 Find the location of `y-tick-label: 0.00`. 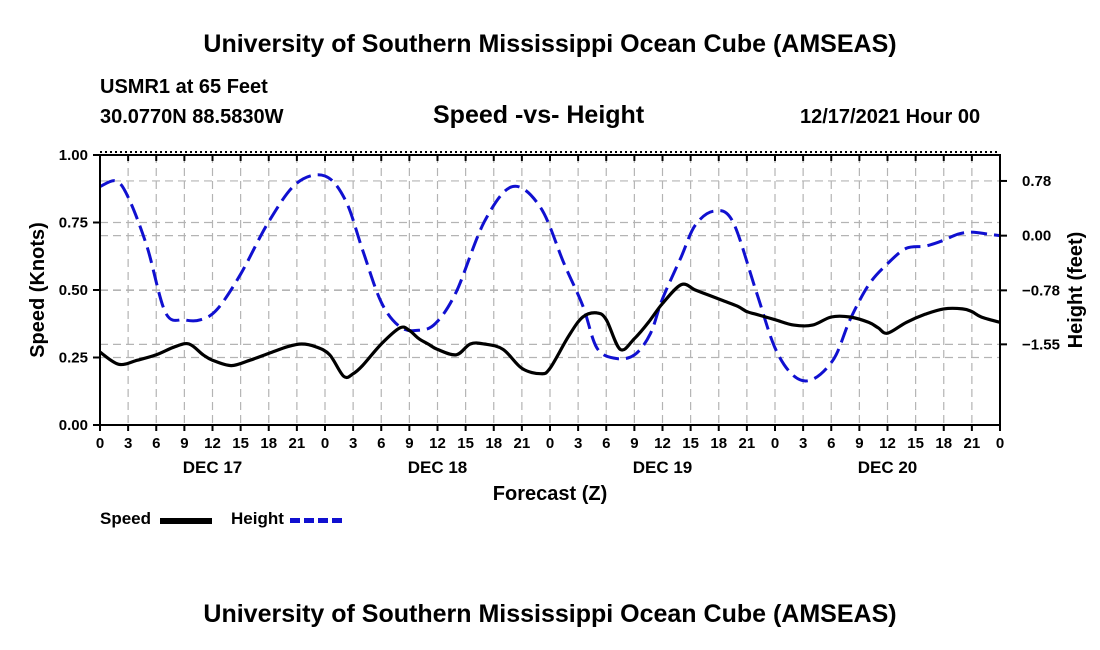

y-tick-label: 0.00 is located at coordinates (73, 425).